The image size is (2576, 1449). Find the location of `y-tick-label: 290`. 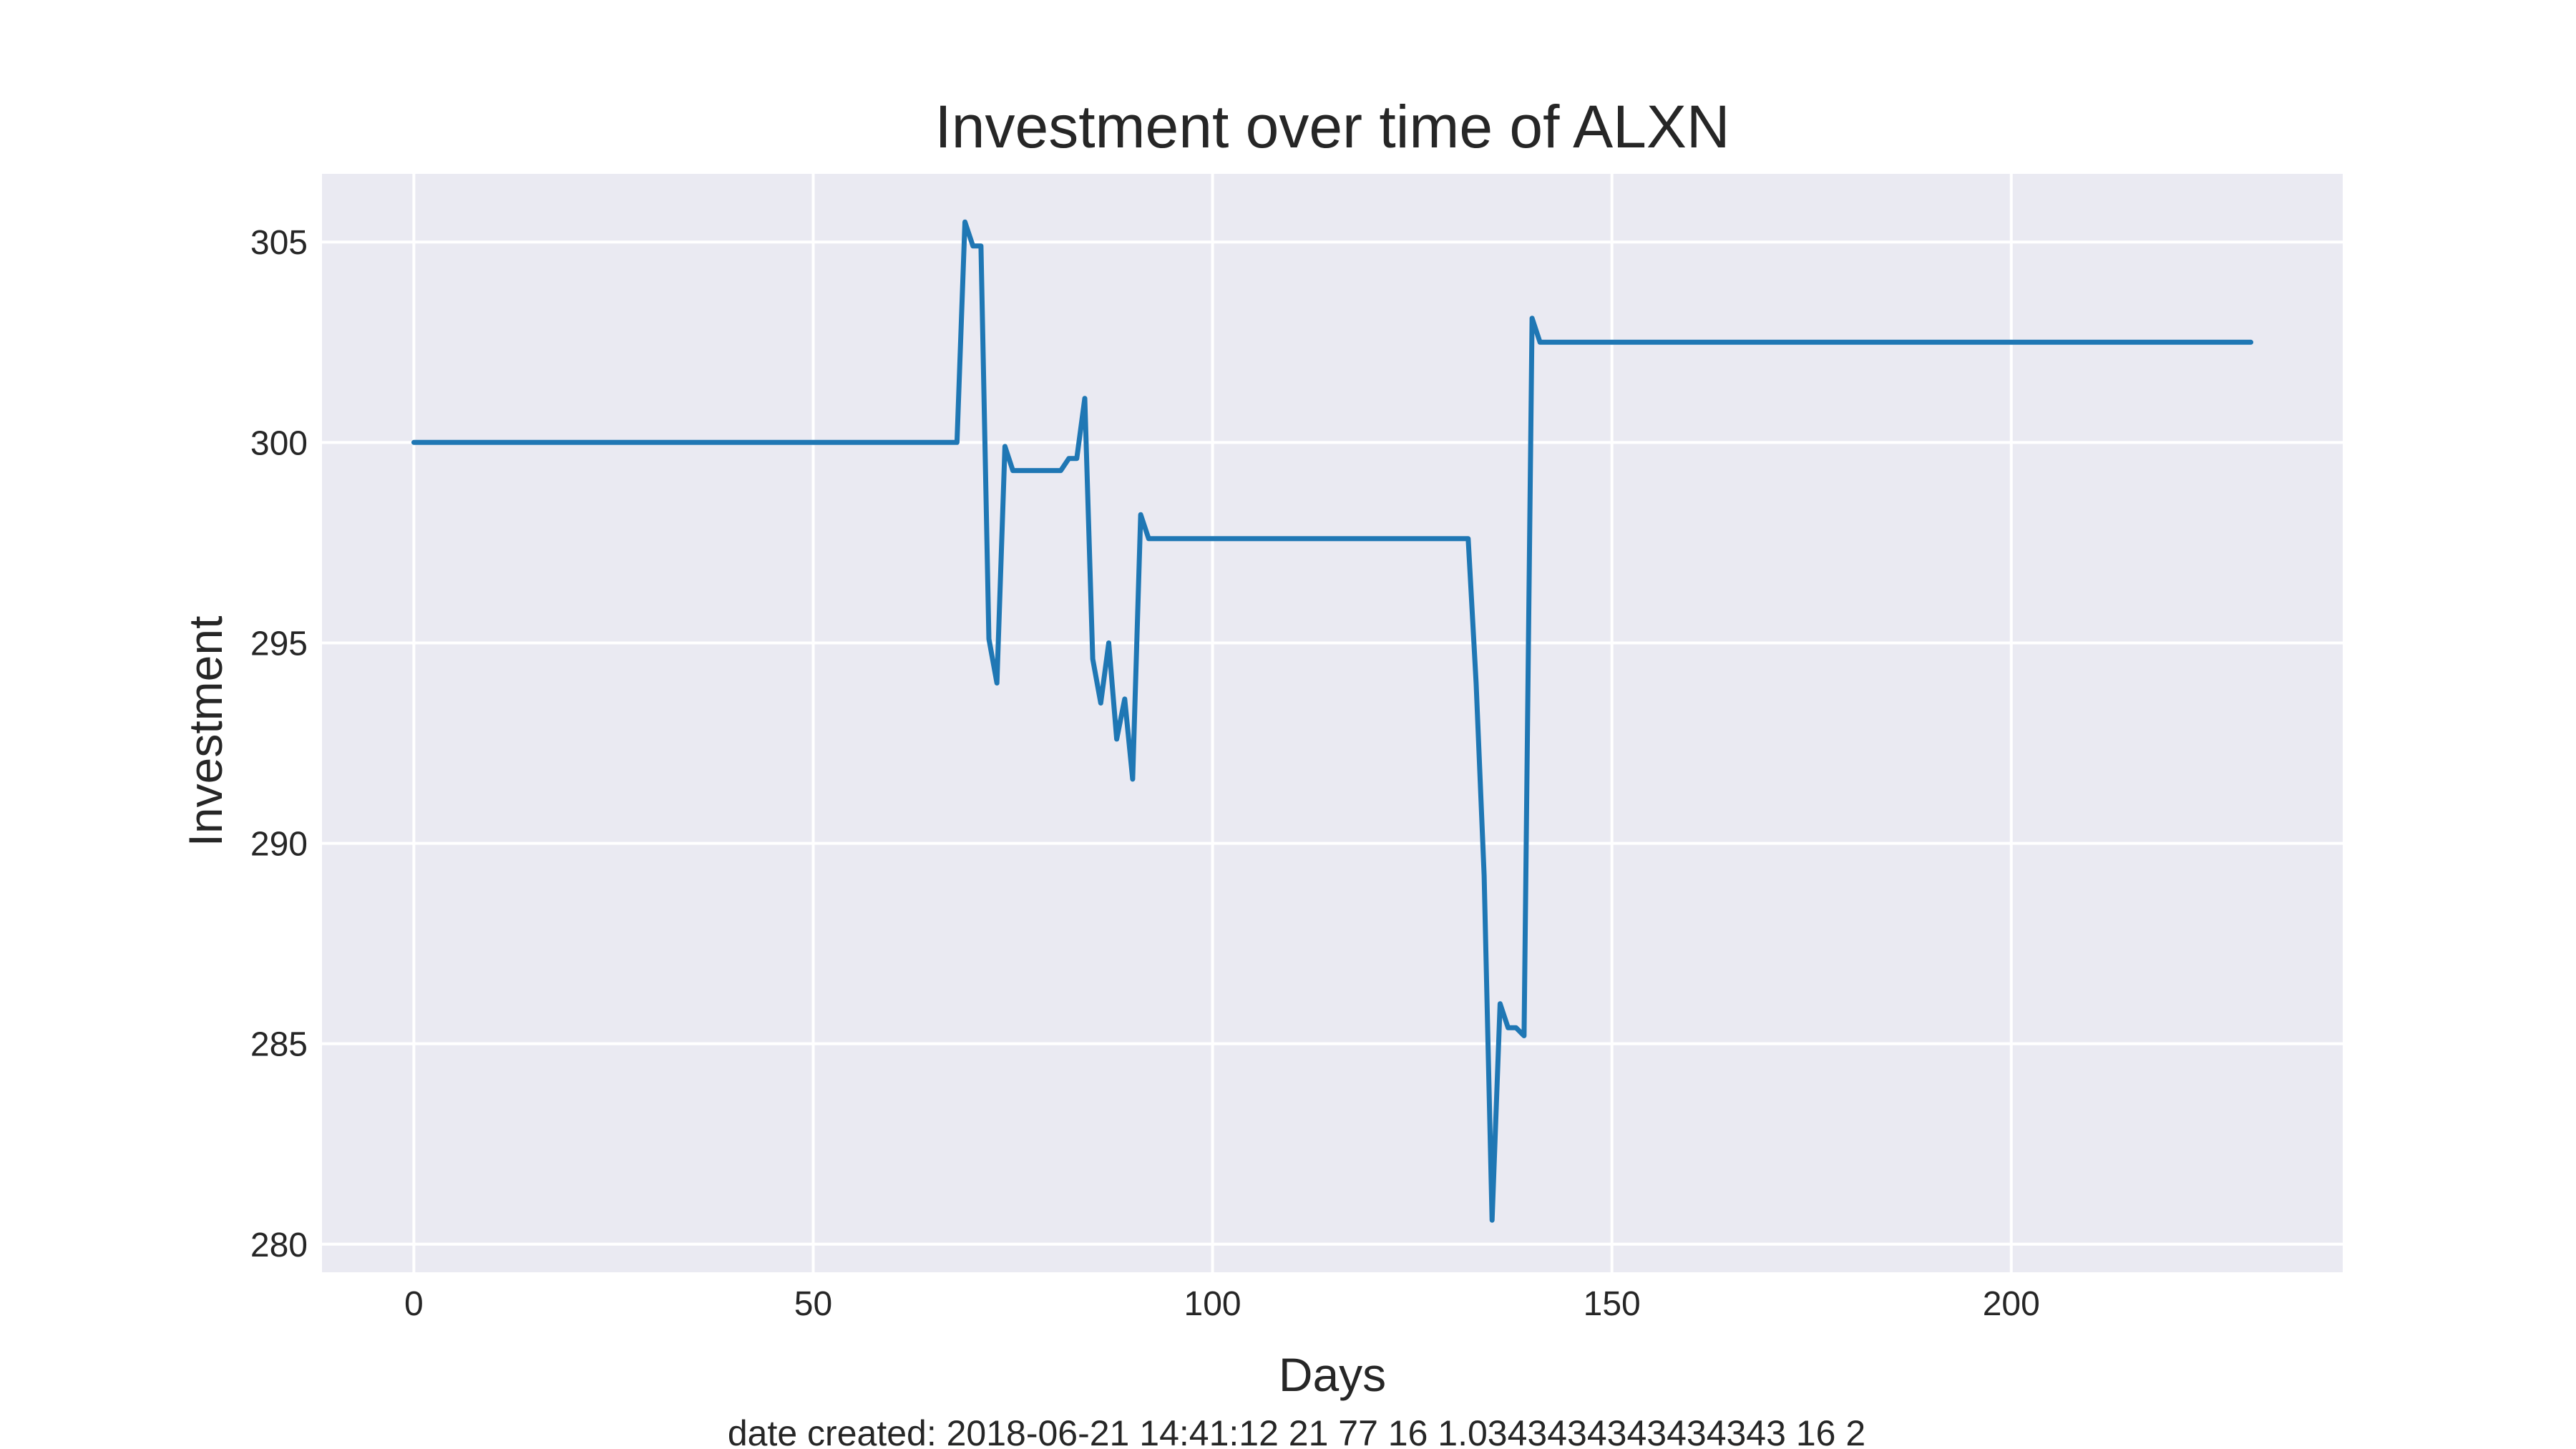

y-tick-label: 290 is located at coordinates (279, 845).